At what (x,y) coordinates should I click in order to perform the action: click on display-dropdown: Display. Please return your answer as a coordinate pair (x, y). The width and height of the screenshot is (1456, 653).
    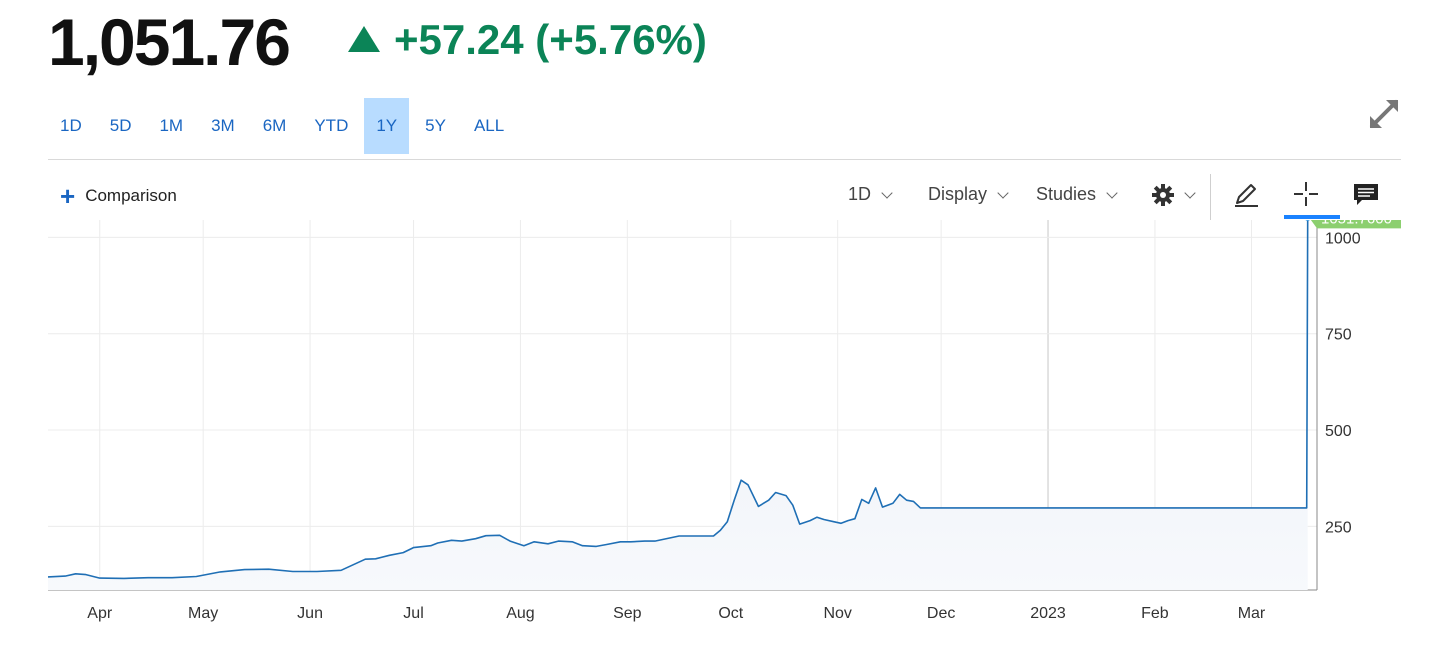
    Looking at the image, I should click on (968, 194).